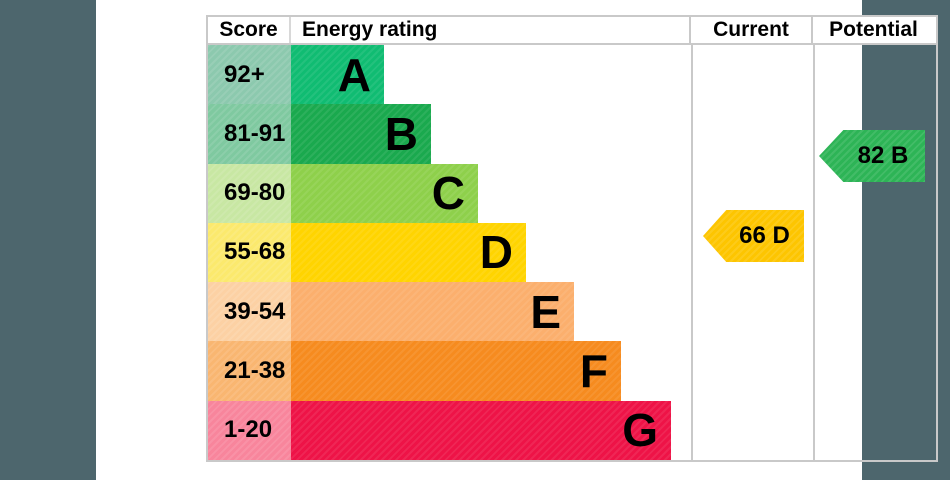 The width and height of the screenshot is (950, 480). I want to click on rating-letter: B, so click(401, 133).